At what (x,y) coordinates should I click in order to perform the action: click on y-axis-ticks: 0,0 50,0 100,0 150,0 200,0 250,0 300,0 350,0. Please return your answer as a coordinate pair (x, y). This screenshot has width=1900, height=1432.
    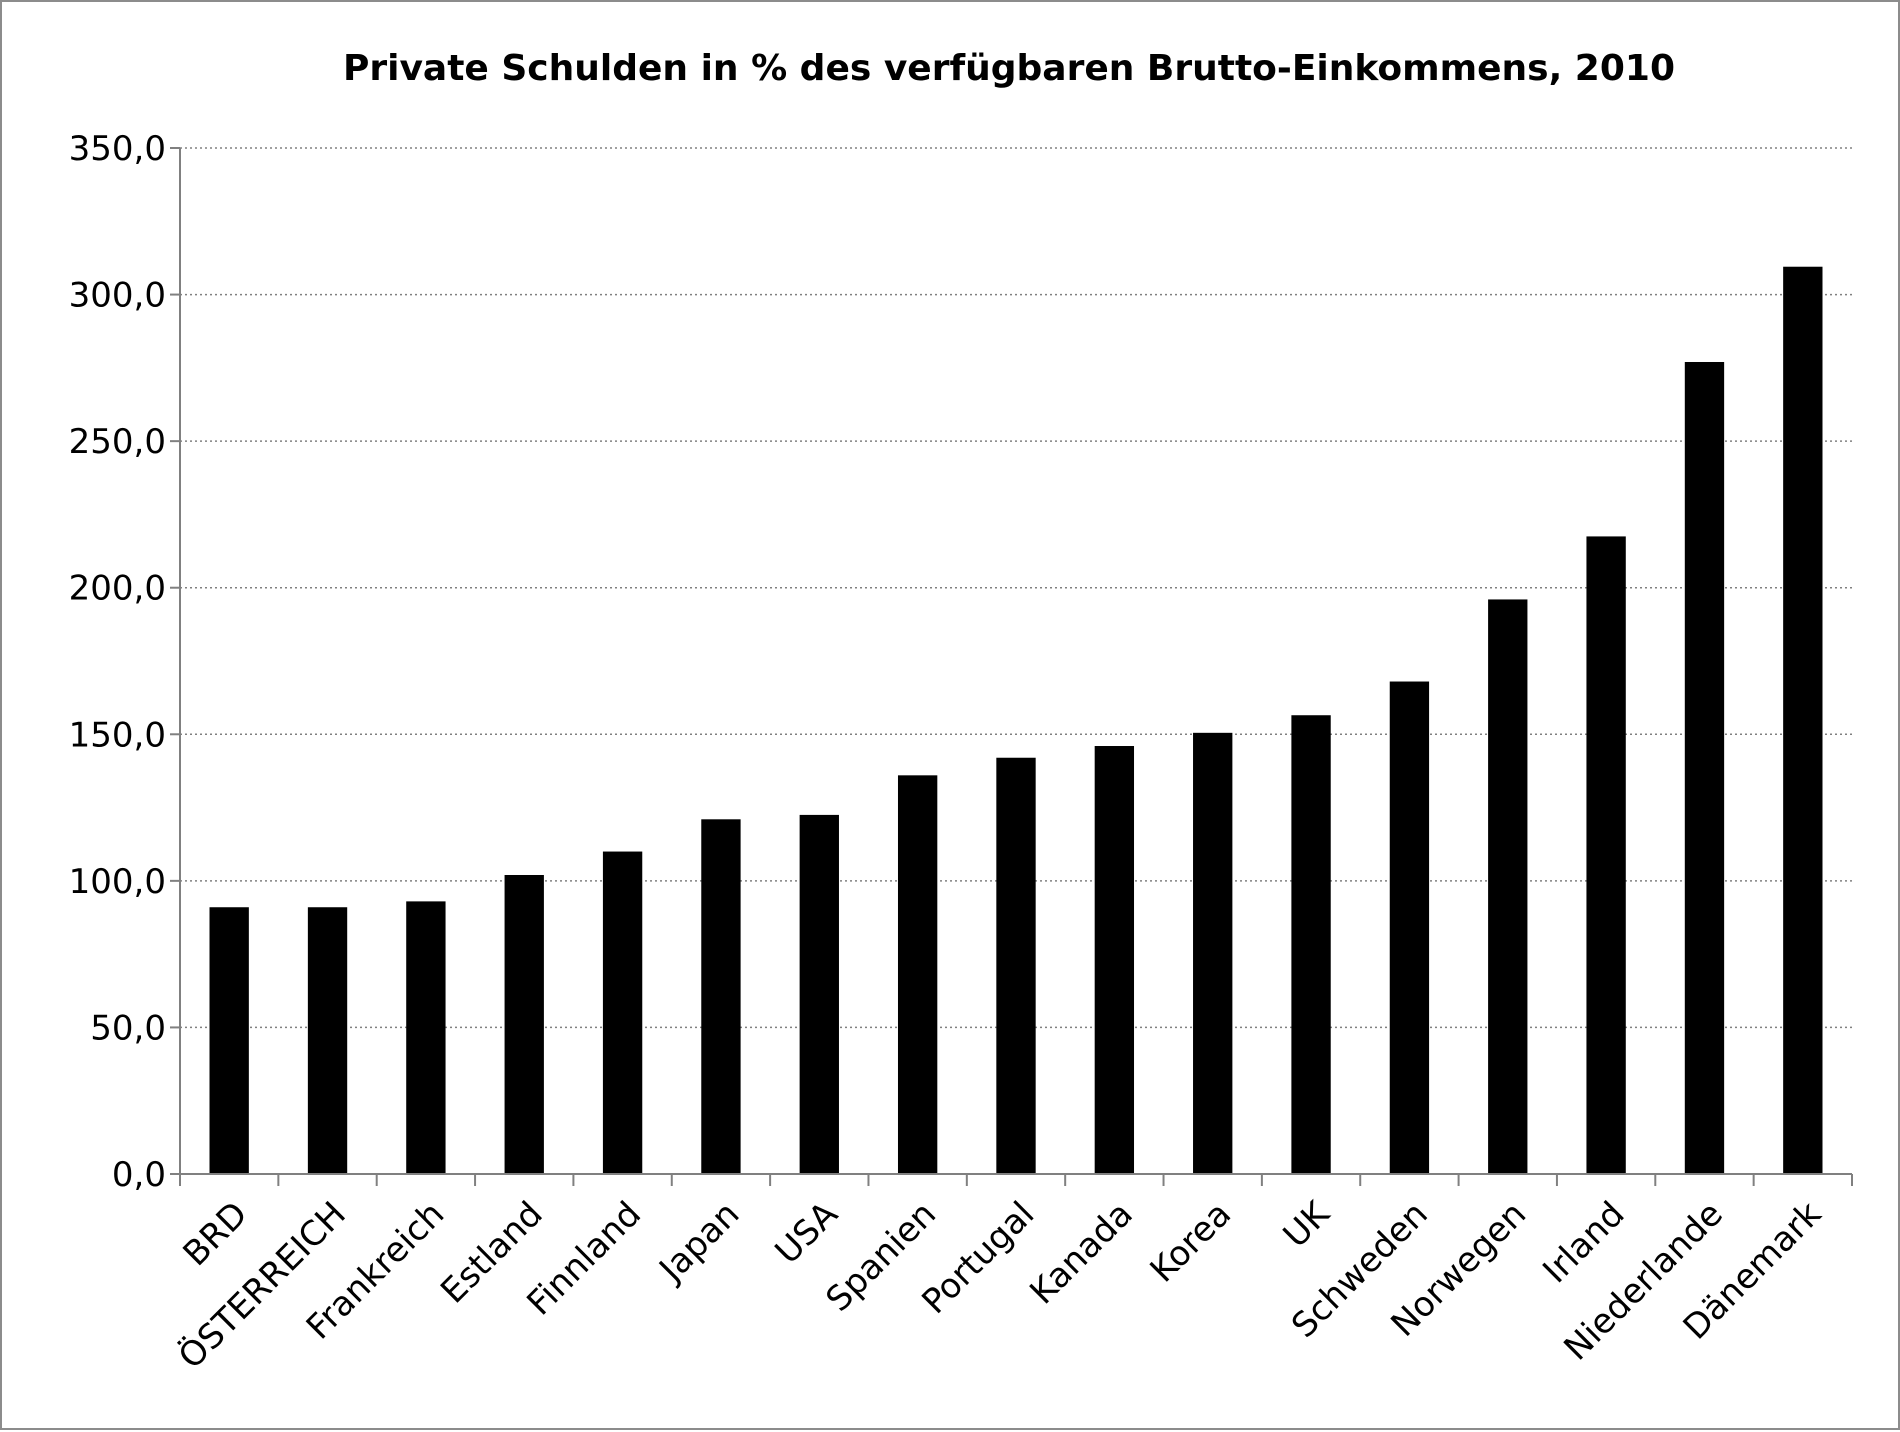
    Looking at the image, I should click on (124, 662).